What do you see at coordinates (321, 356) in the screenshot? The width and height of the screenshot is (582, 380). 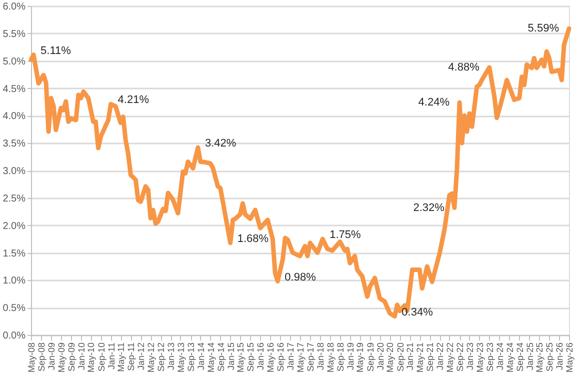 I see `x-tick-label: Jan-18` at bounding box center [321, 356].